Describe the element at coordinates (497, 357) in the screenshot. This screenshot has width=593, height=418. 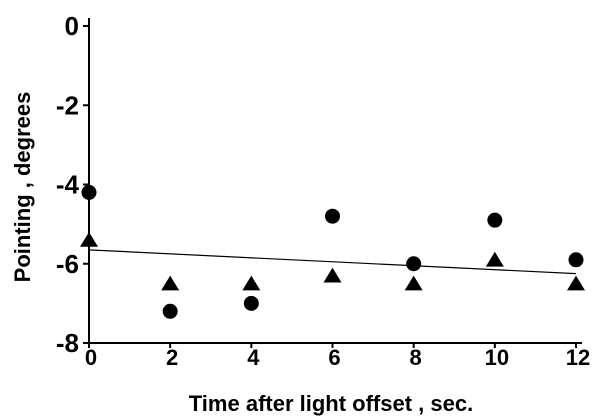
I see `x-tick-label: 10` at that location.